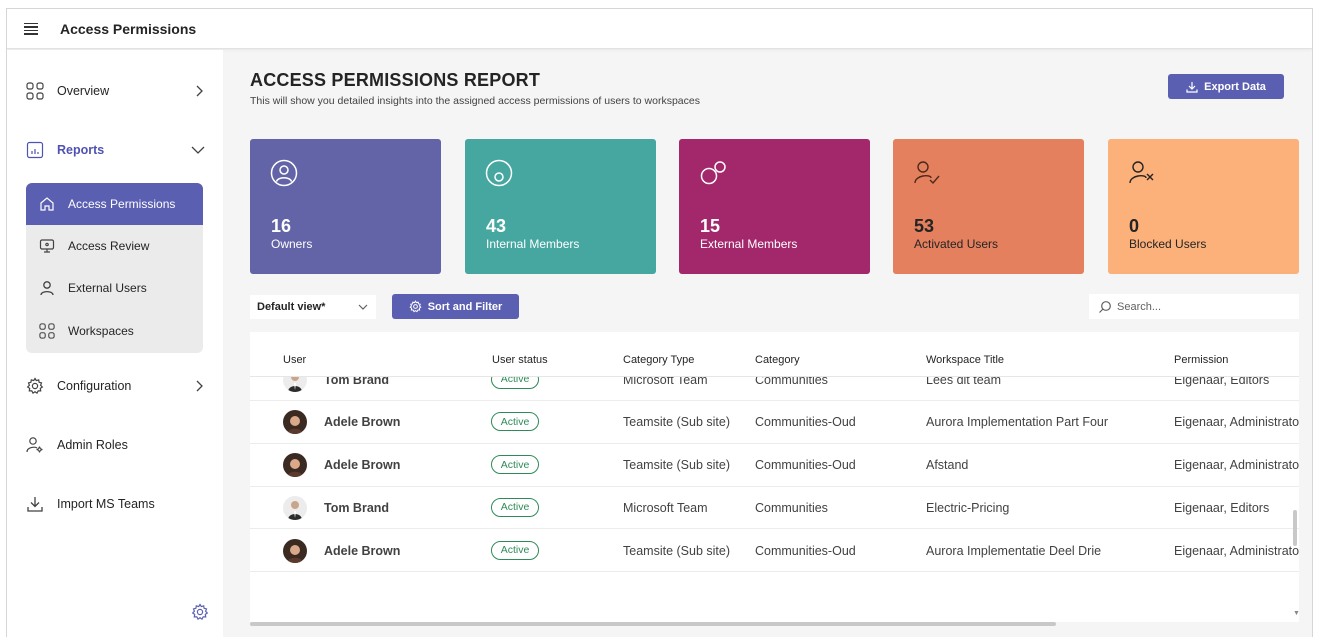 This screenshot has width=1324, height=637. I want to click on sidebar-item-access-permissions: Access Permissions, so click(114, 204).